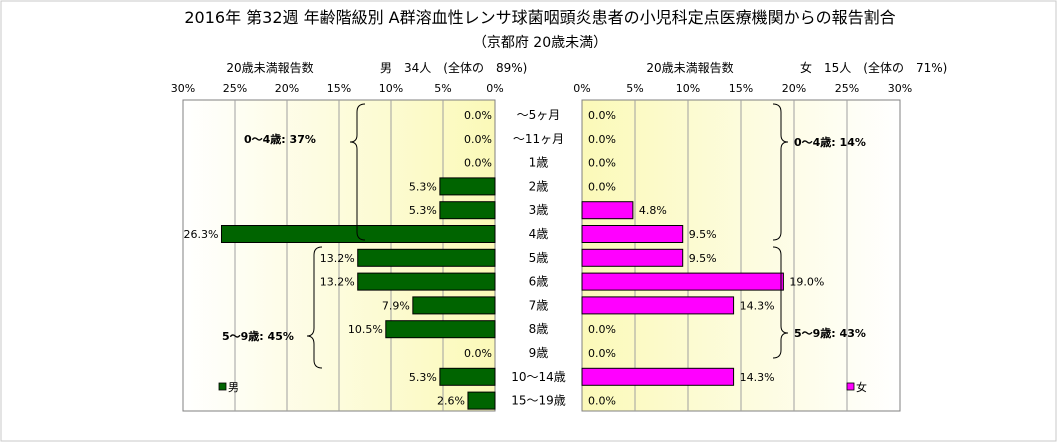 Image resolution: width=1059 pixels, height=443 pixels. I want to click on value-label-male: 10.5%, so click(365, 329).